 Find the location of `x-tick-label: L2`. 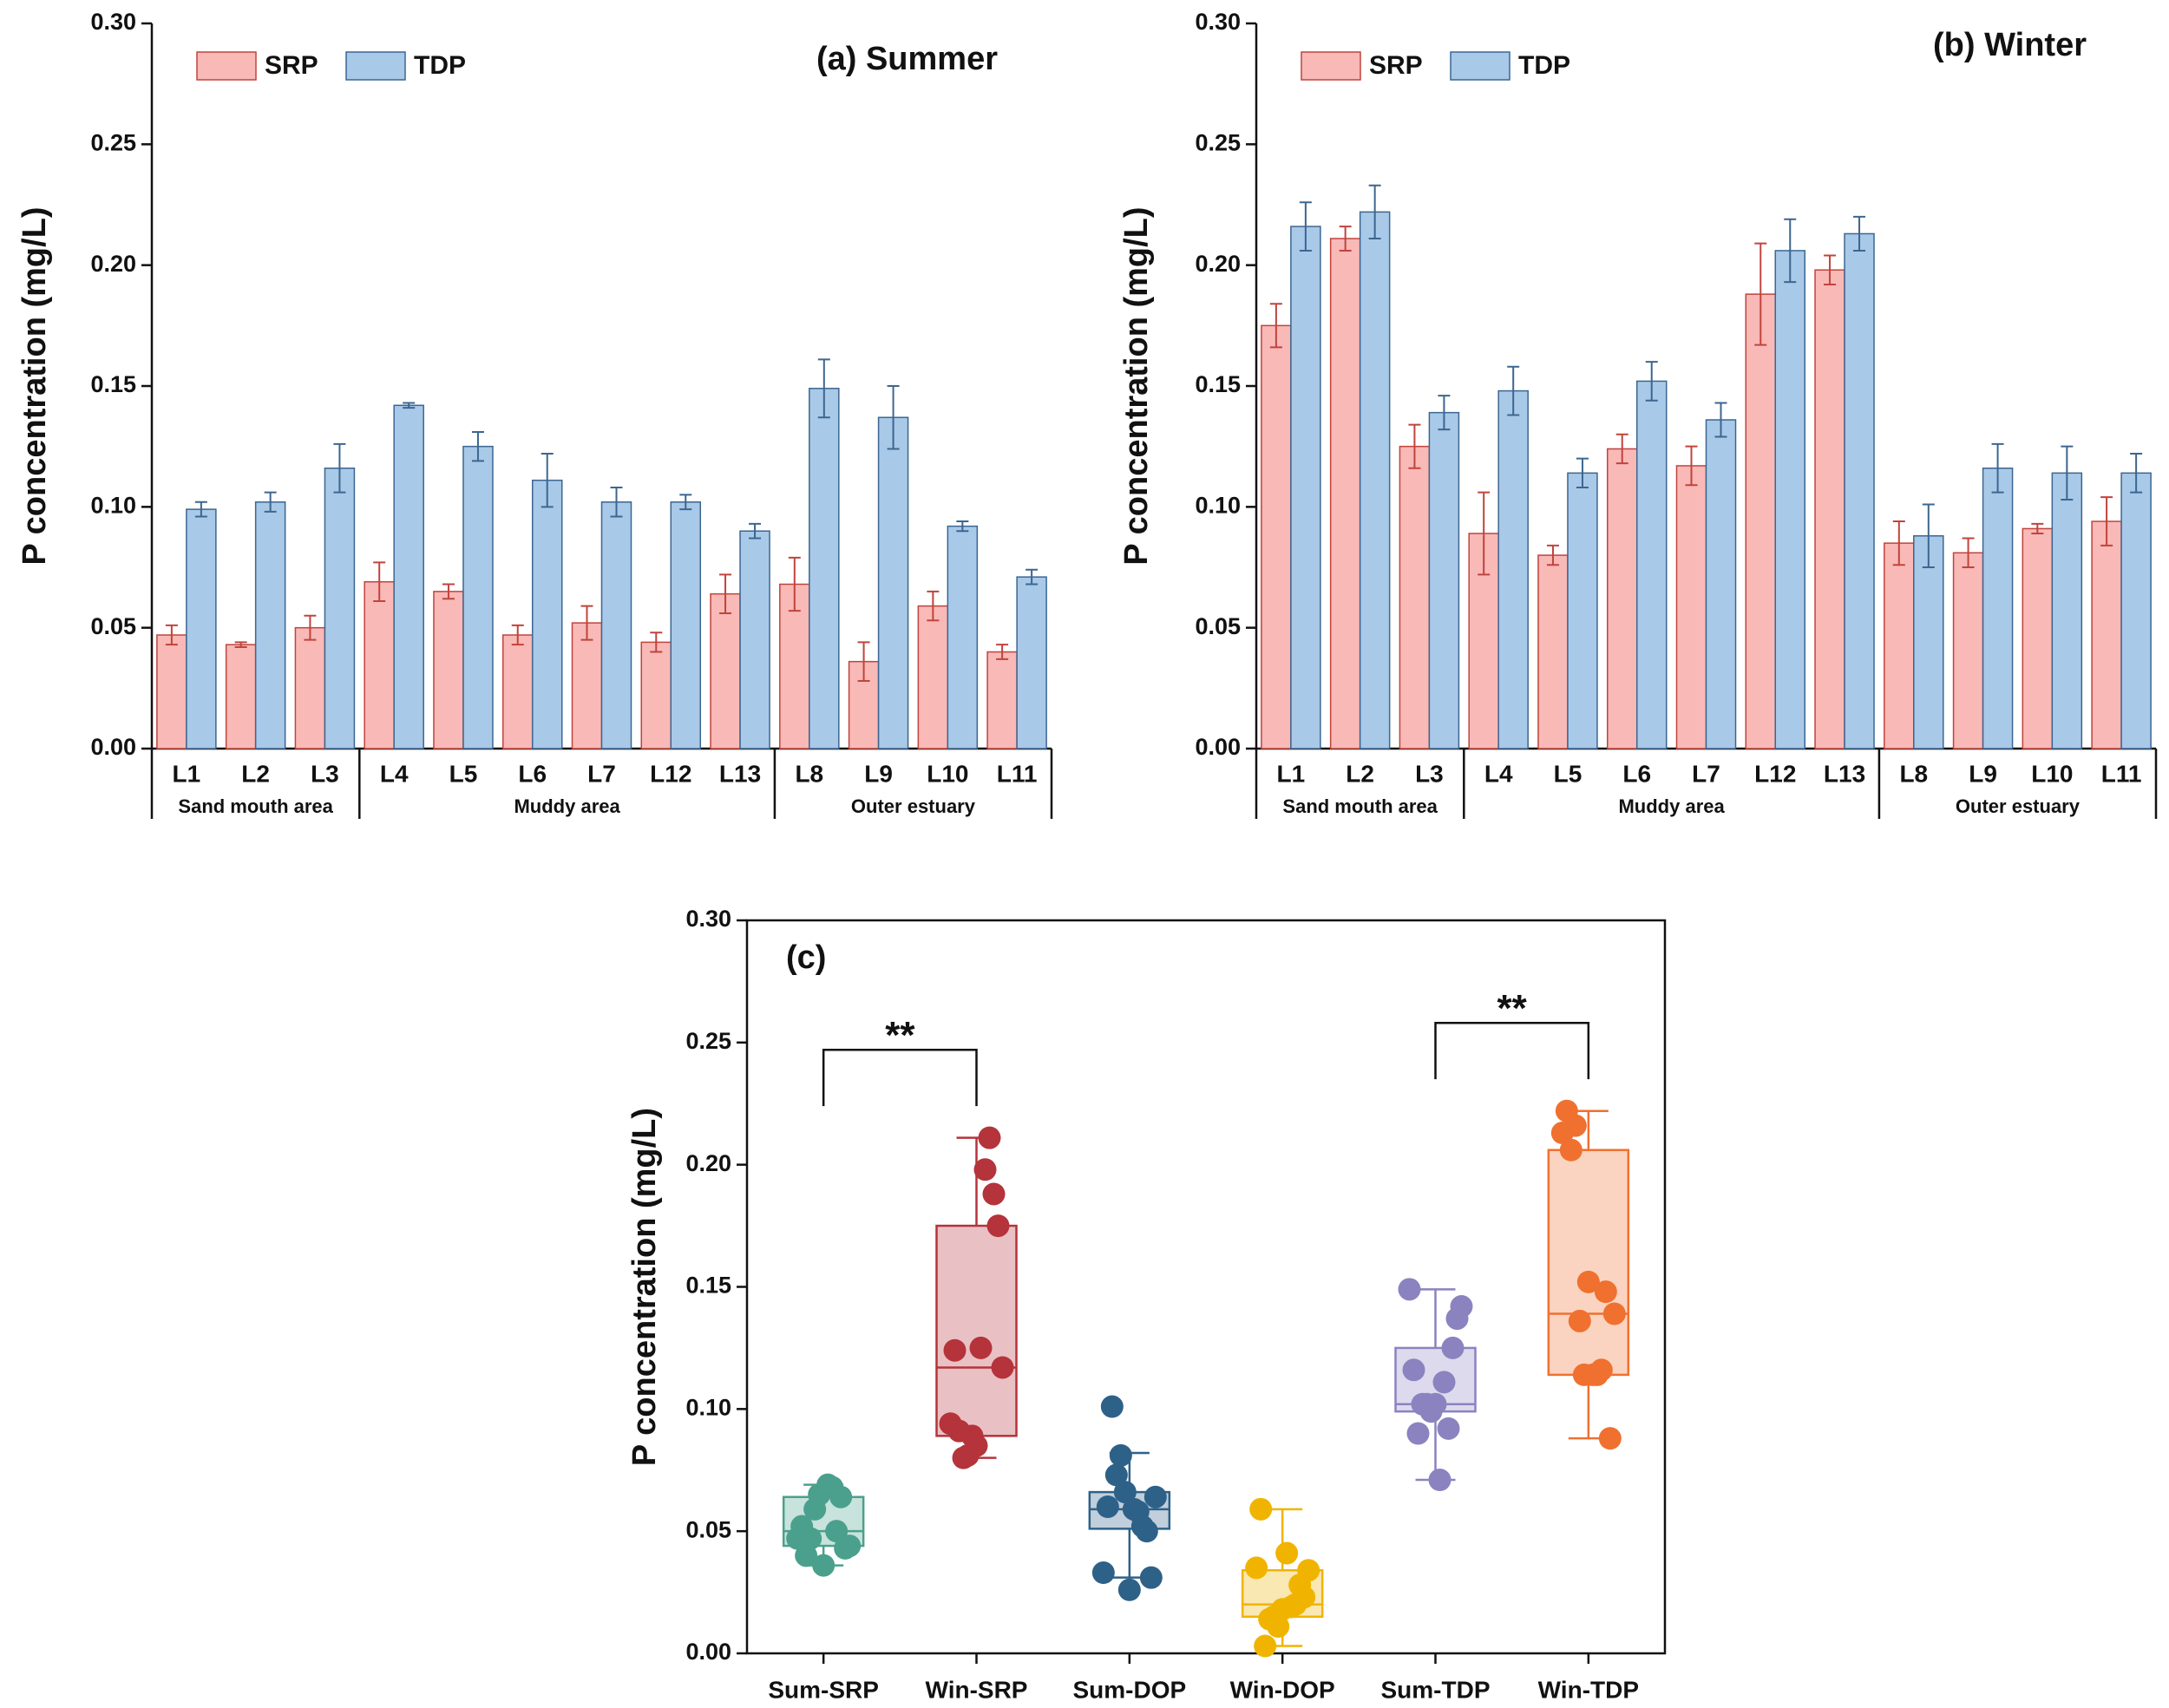

x-tick-label: L2 is located at coordinates (255, 774).